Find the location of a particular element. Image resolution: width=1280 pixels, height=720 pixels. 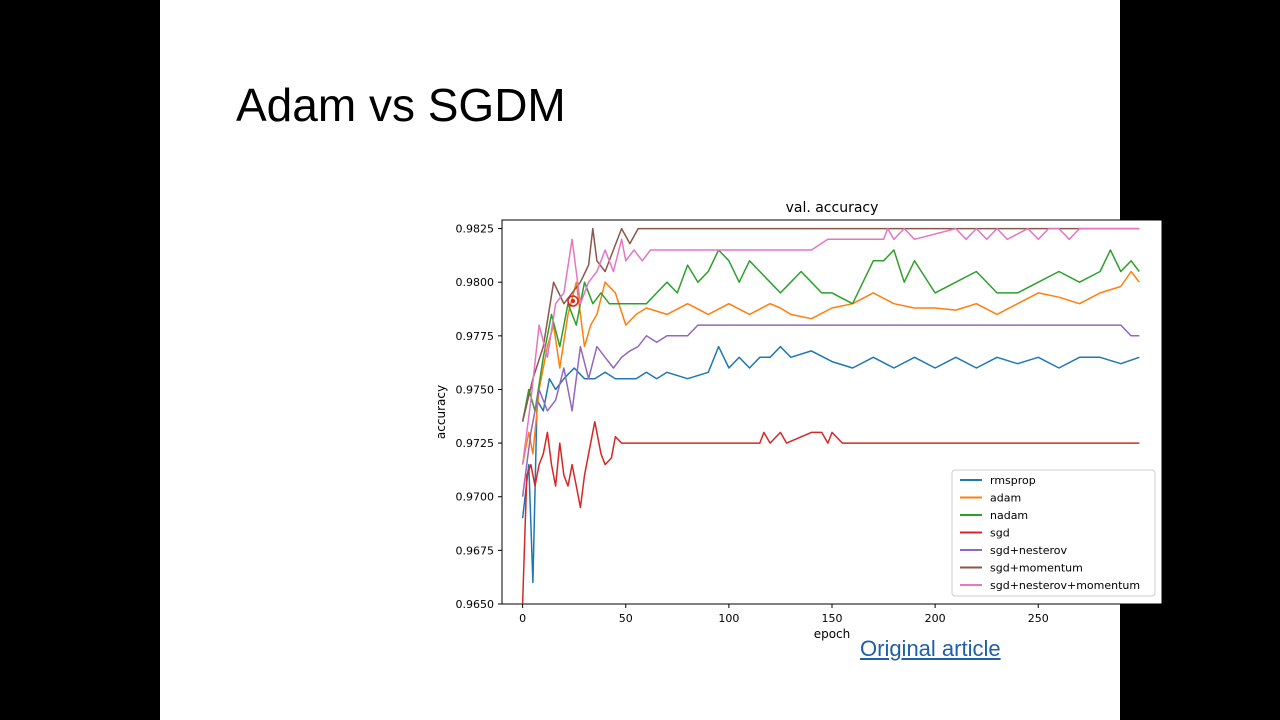

x-axis-label: epoch is located at coordinates (832, 634).